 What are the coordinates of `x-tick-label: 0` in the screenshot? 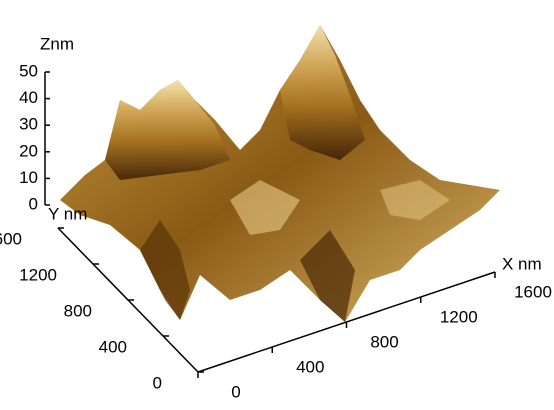 It's located at (235, 391).